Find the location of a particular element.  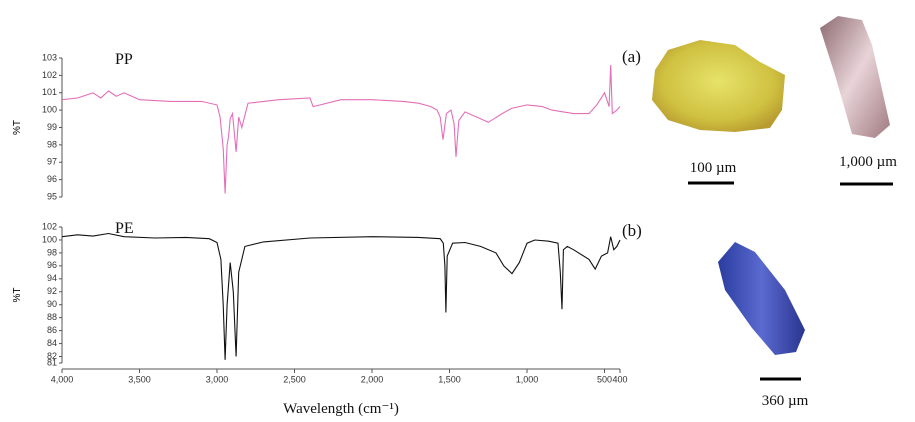

series-label: PP is located at coordinates (124, 59).